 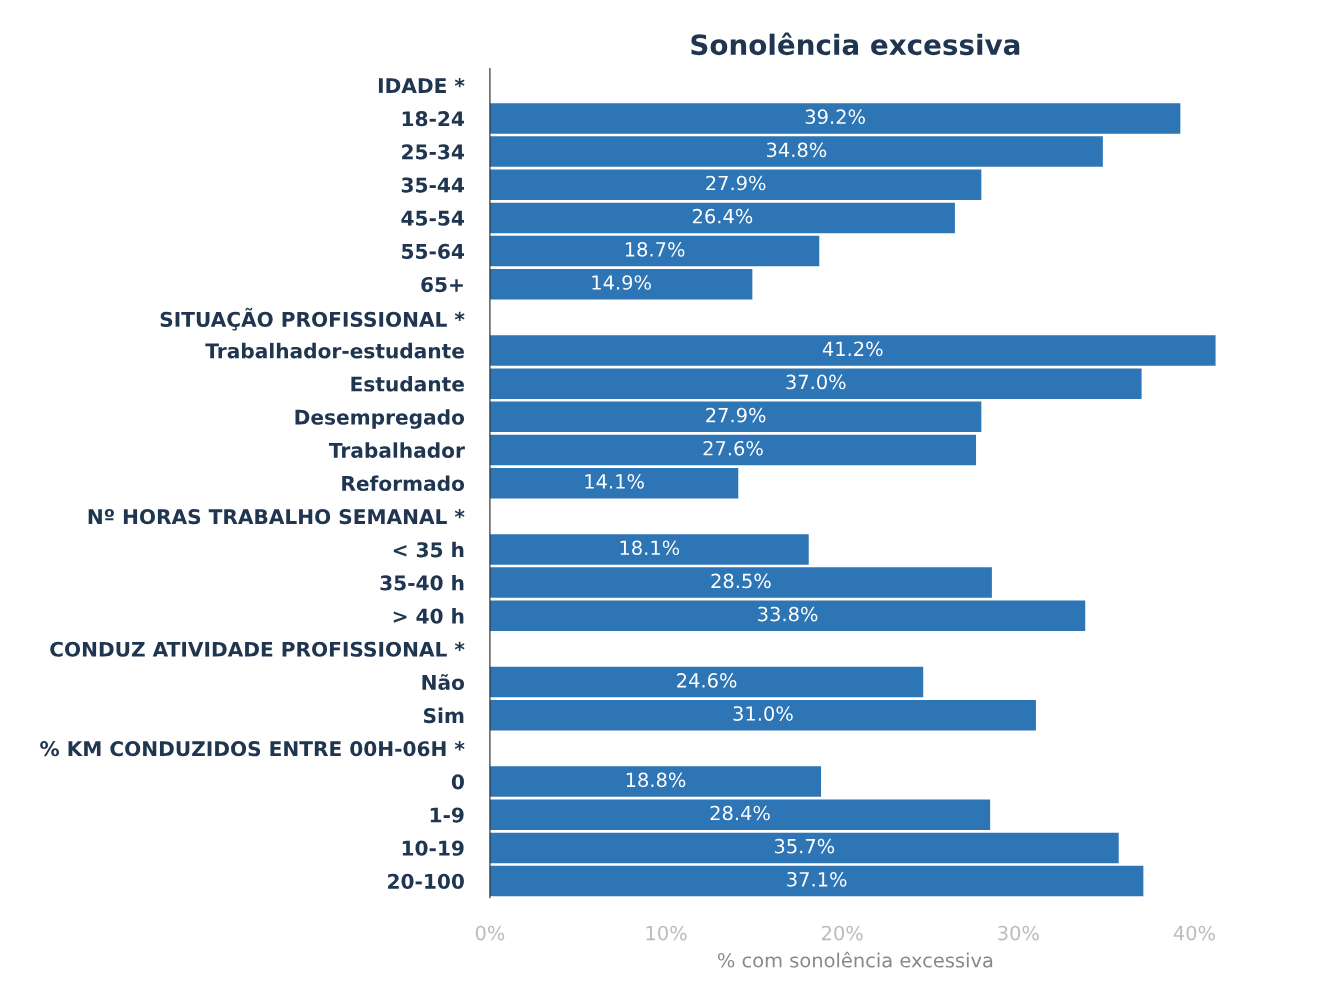 I want to click on data-label: 14.9%, so click(x=621, y=282).